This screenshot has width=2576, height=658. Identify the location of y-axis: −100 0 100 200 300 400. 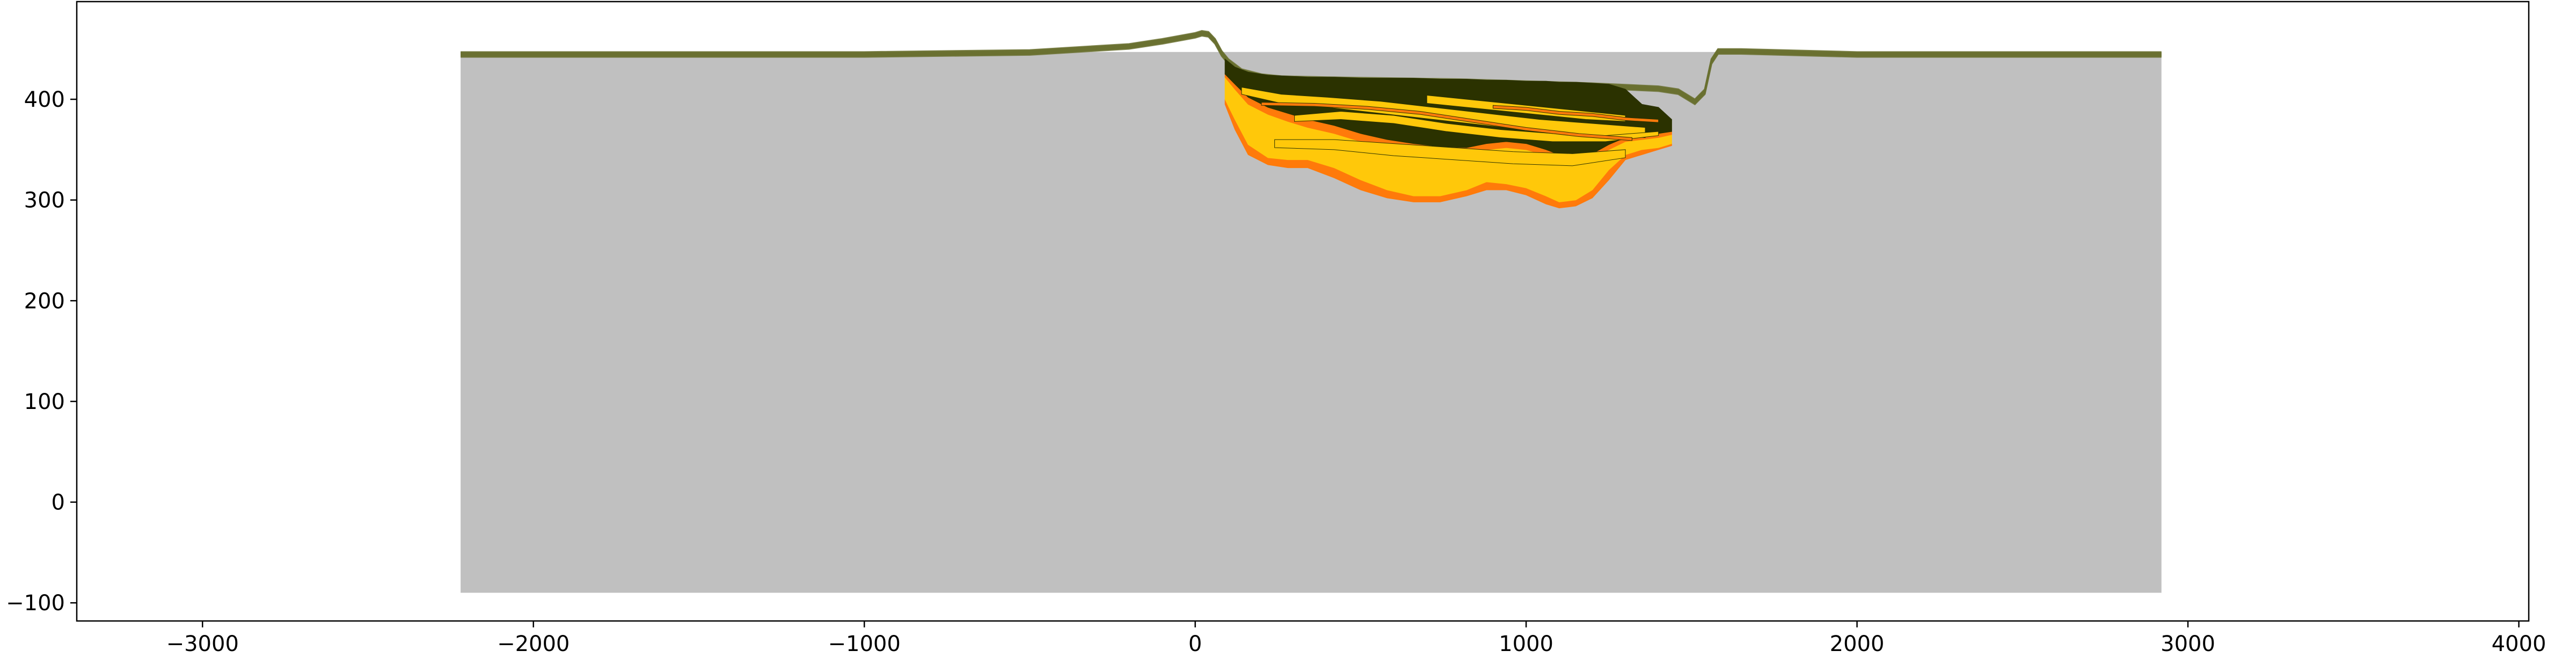
(41, 351).